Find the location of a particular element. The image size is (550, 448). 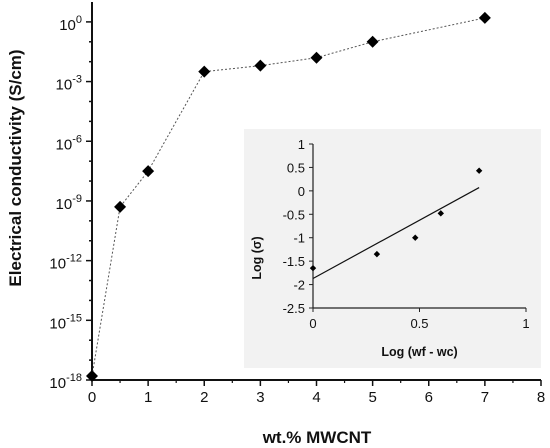

y-tick-exponent: -15 is located at coordinates (74, 318).